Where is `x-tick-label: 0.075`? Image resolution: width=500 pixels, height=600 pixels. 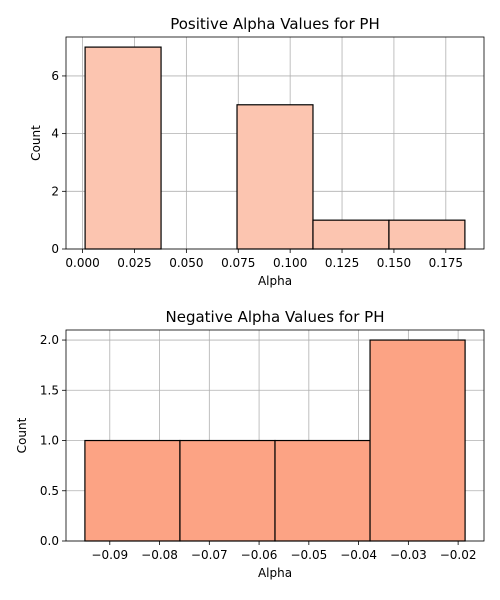 x-tick-label: 0.075 is located at coordinates (238, 263).